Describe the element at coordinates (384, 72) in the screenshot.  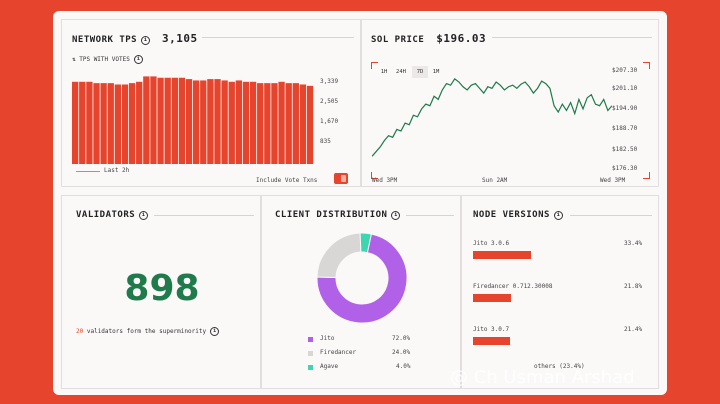
I see `timeframe-1h: 1H` at that location.